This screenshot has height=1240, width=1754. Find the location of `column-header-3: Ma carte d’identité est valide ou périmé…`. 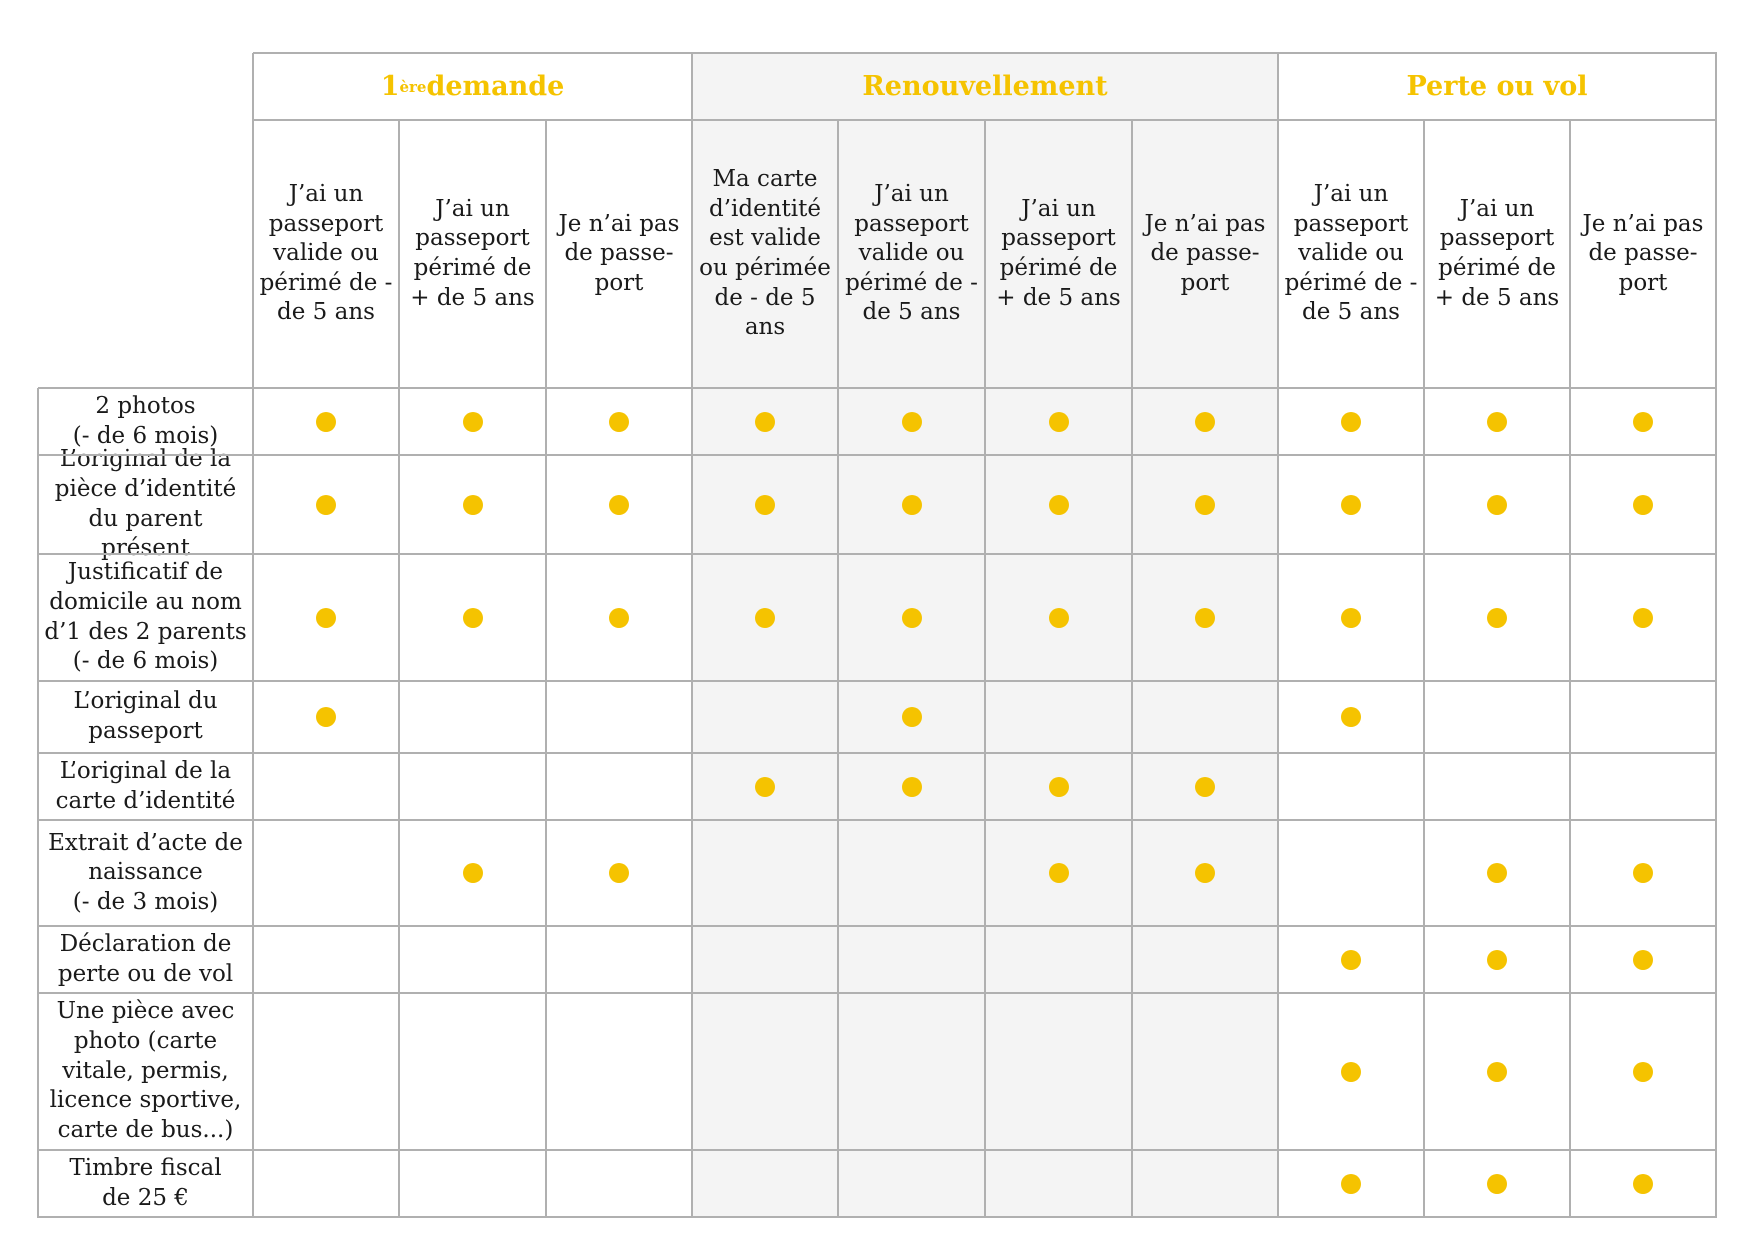

column-header-3: Ma carte d’identité est valide ou périmé… is located at coordinates (765, 253).